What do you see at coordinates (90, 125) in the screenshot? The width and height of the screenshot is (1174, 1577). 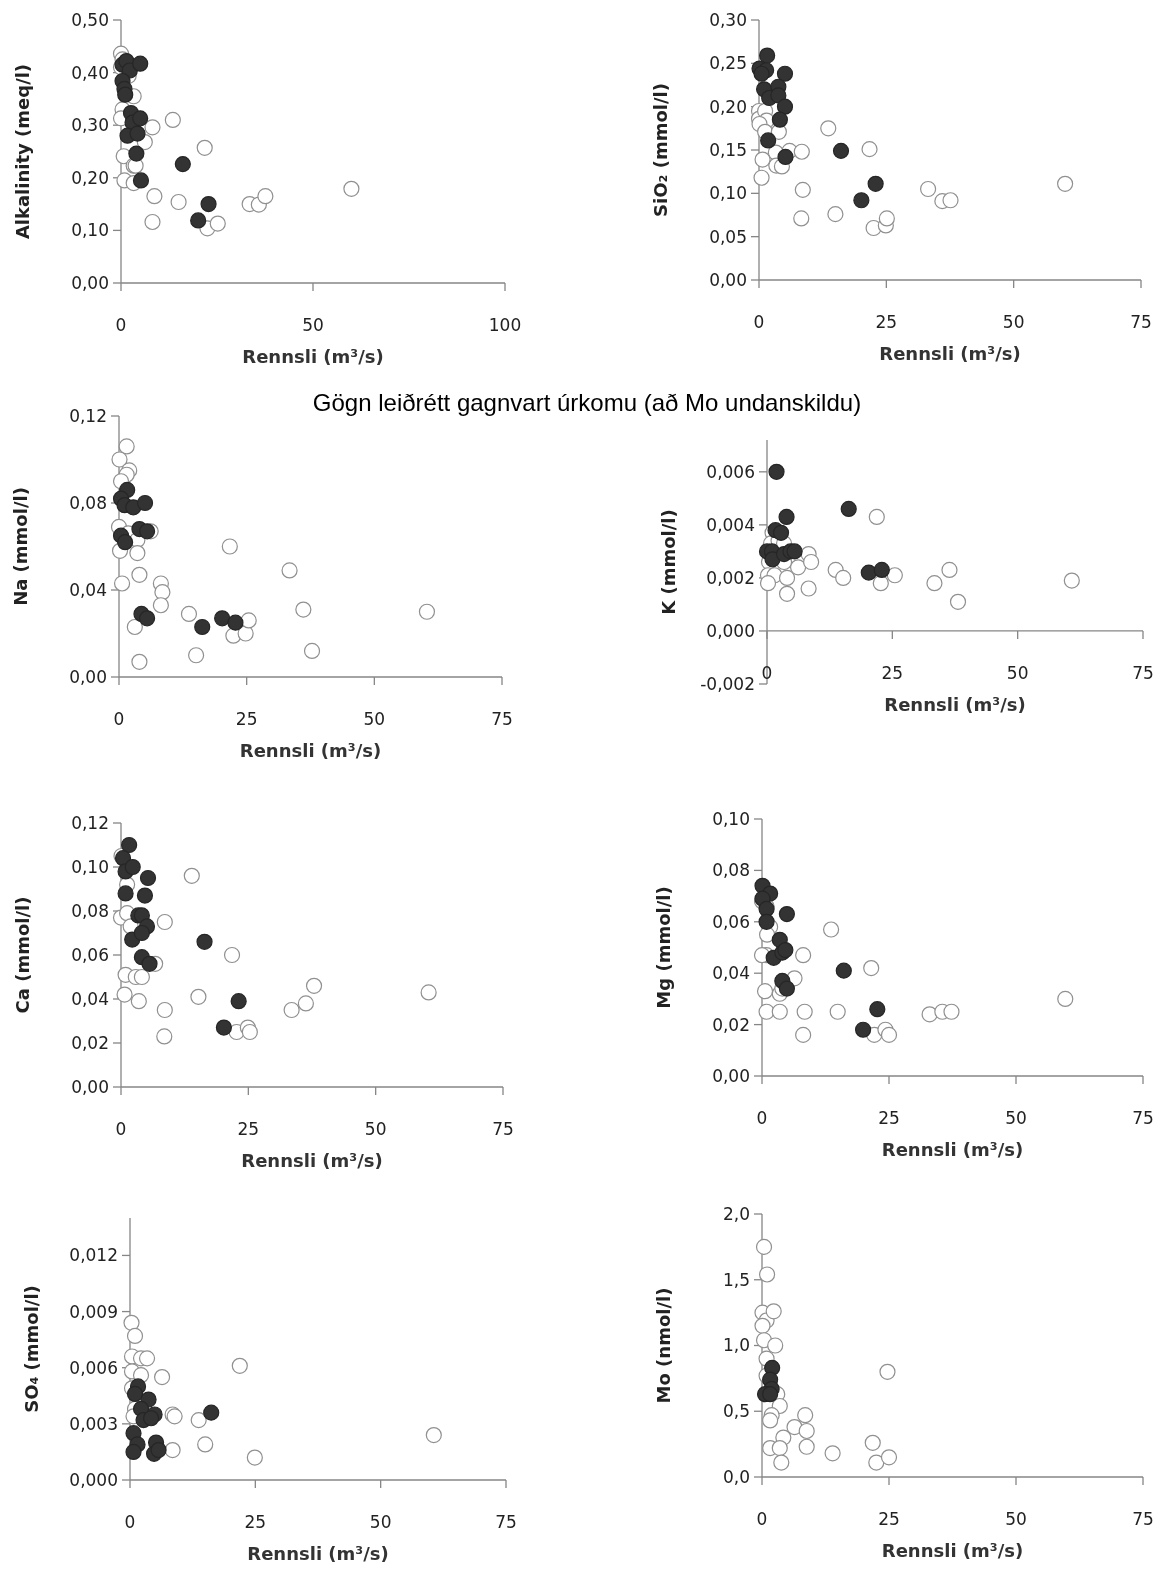 I see `y-tick-label: 0,30` at bounding box center [90, 125].